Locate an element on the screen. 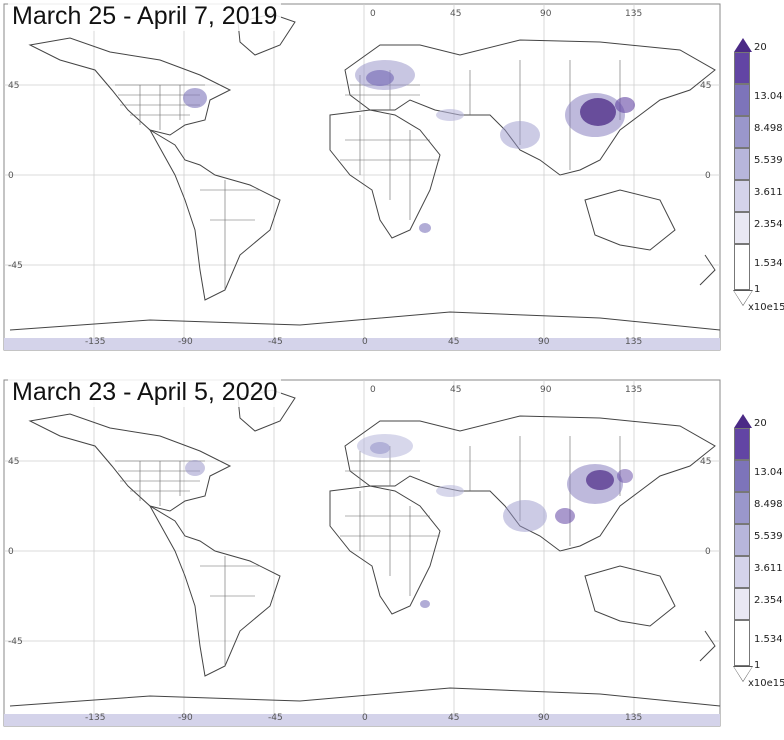 The image size is (784, 740). map-title: March 25 - April 7, 2019 is located at coordinates (145, 16).